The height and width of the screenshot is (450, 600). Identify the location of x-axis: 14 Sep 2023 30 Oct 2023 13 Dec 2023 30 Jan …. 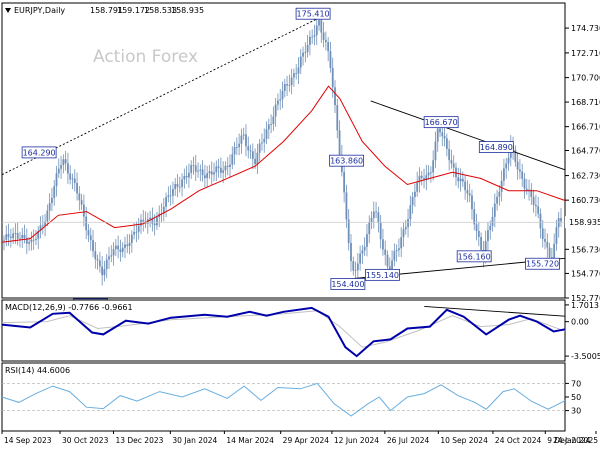
(299, 438).